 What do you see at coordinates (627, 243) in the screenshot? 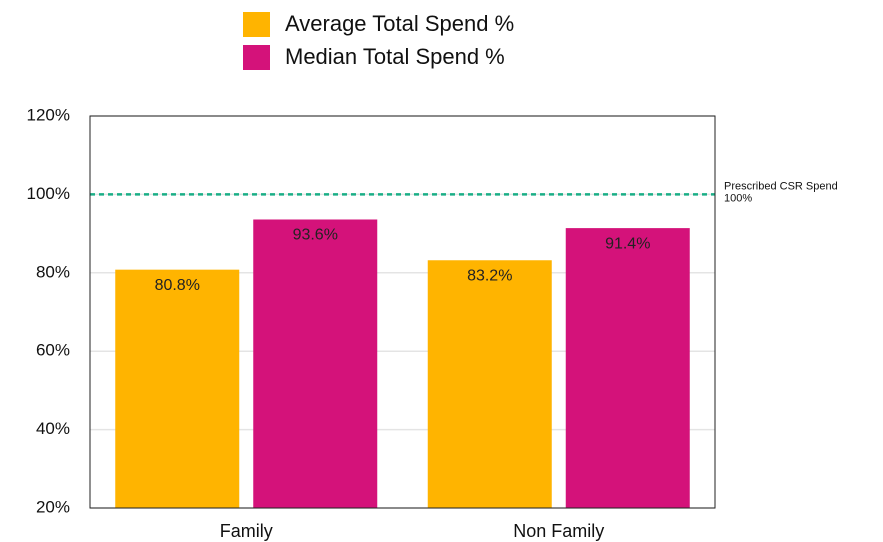
I see `value-label: 91.4%` at bounding box center [627, 243].